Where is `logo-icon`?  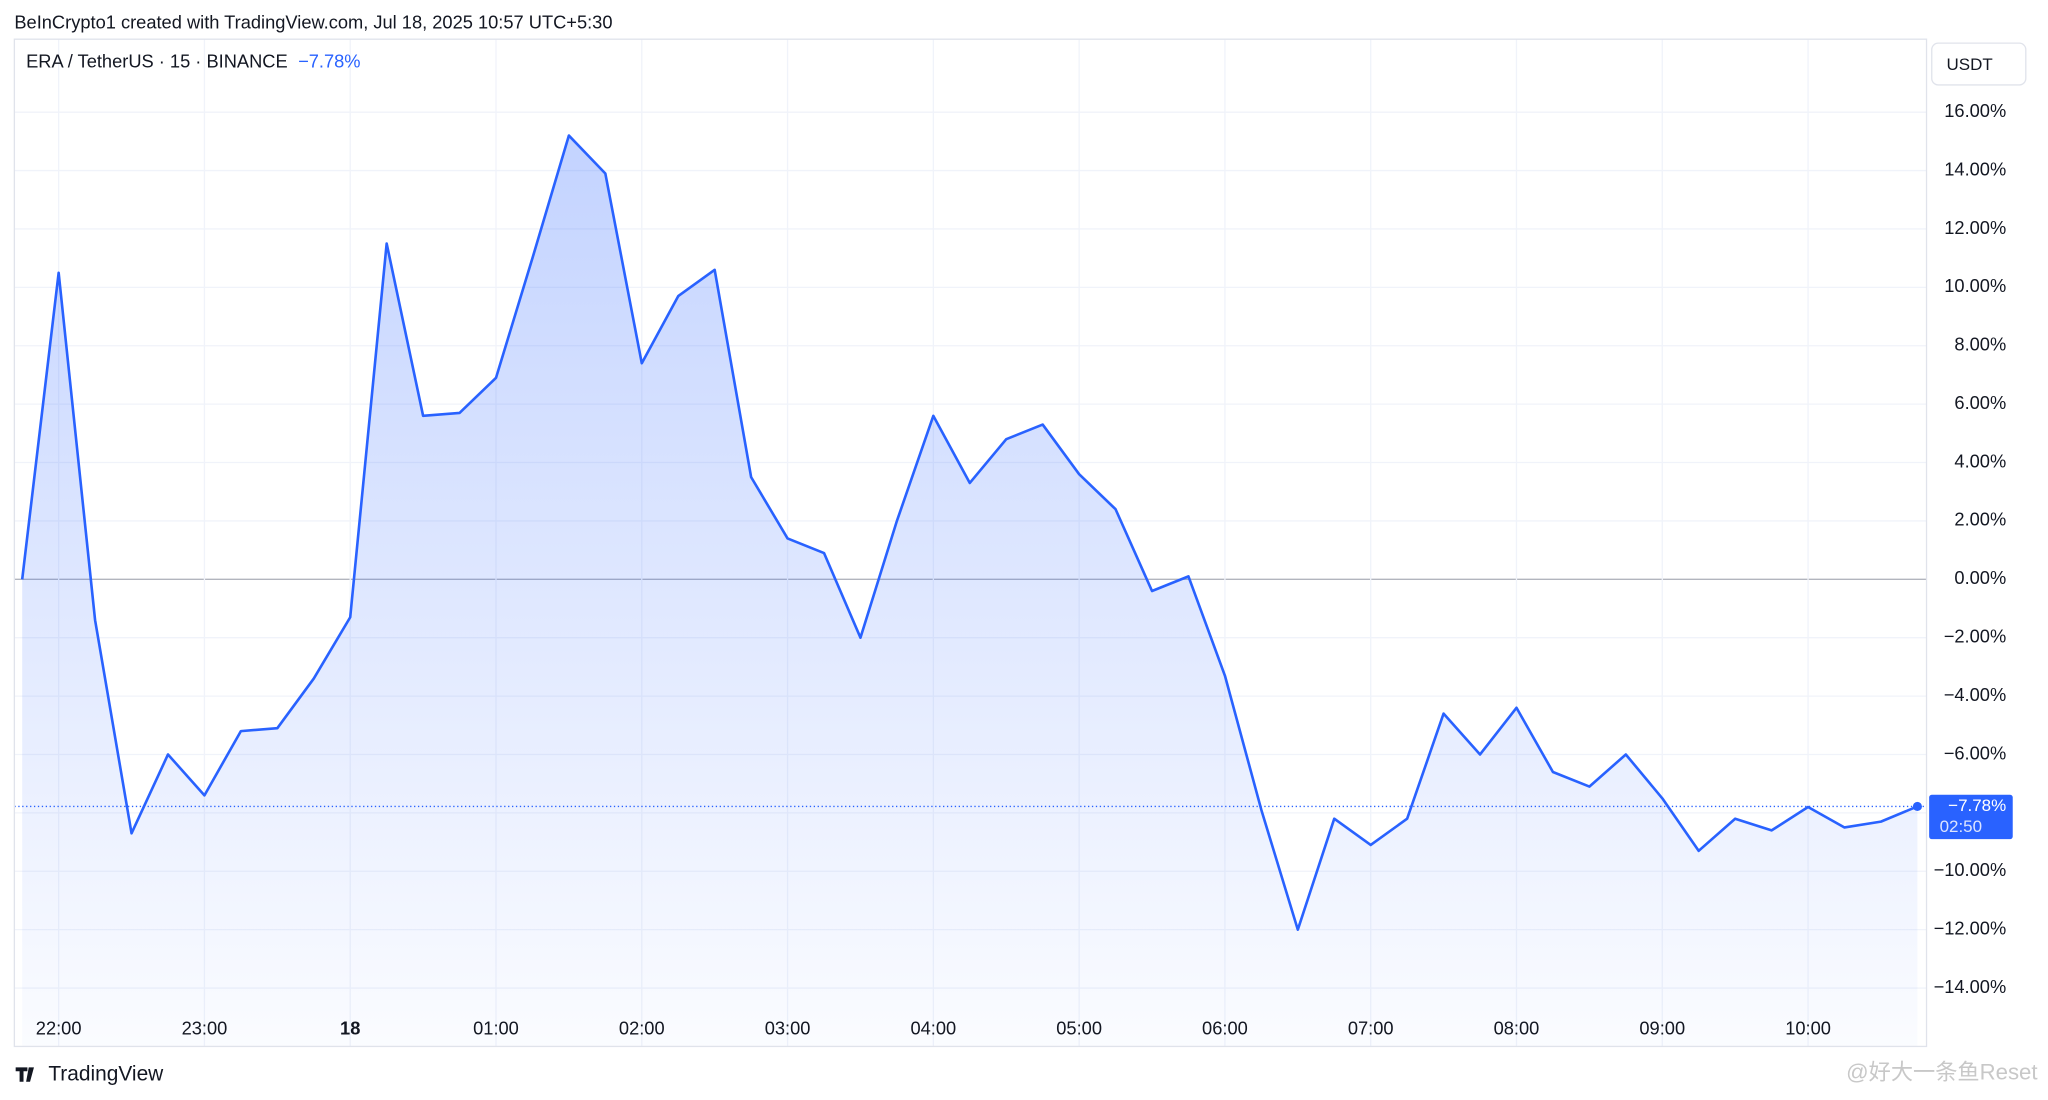 logo-icon is located at coordinates (24, 1074).